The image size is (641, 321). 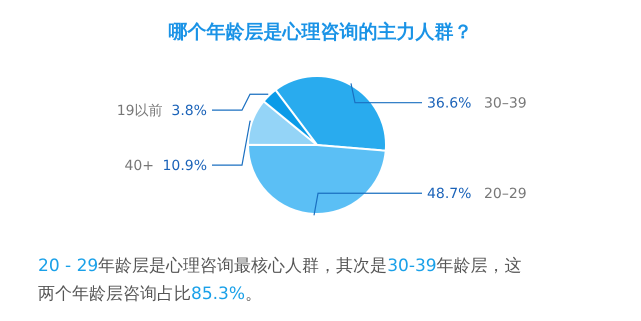 I want to click on slice-label: 20–29, so click(x=505, y=194).